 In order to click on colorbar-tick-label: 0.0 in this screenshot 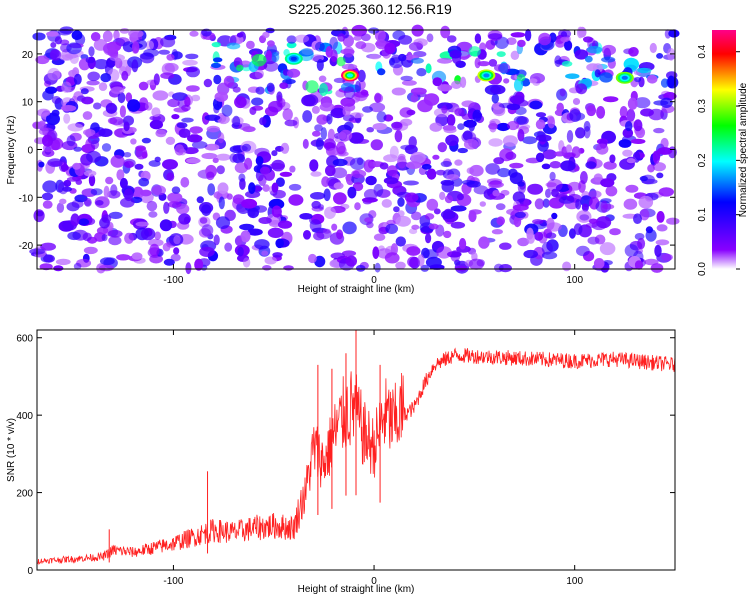, I will do `click(702, 269)`.